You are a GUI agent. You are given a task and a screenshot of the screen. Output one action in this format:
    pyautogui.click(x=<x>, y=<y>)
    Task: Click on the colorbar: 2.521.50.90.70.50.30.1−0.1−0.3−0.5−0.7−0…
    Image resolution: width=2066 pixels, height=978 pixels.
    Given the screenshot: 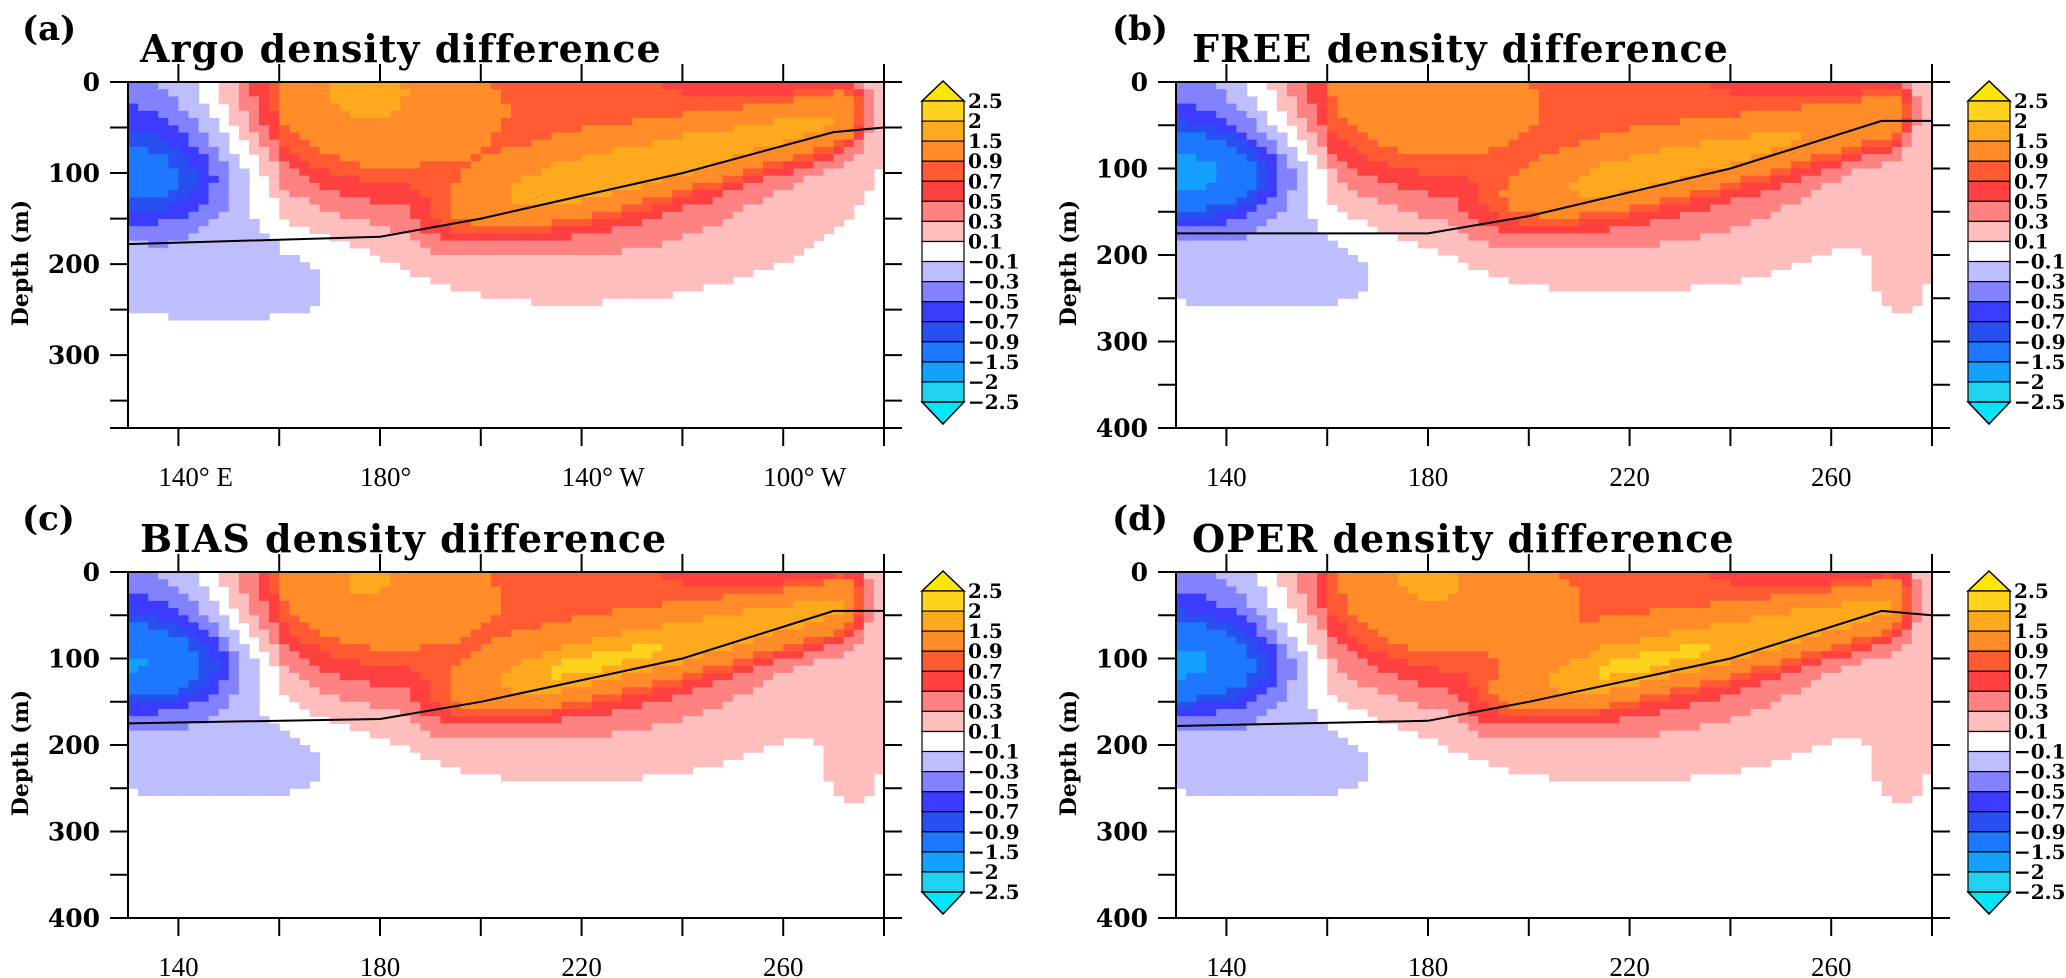 What is the action you would take?
    pyautogui.click(x=2016, y=252)
    